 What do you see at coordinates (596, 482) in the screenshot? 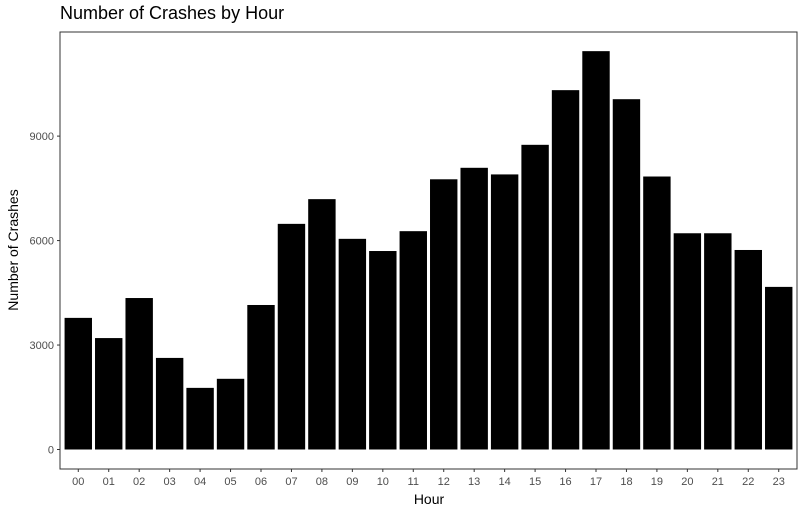
I see `x-tick-label: 17` at bounding box center [596, 482].